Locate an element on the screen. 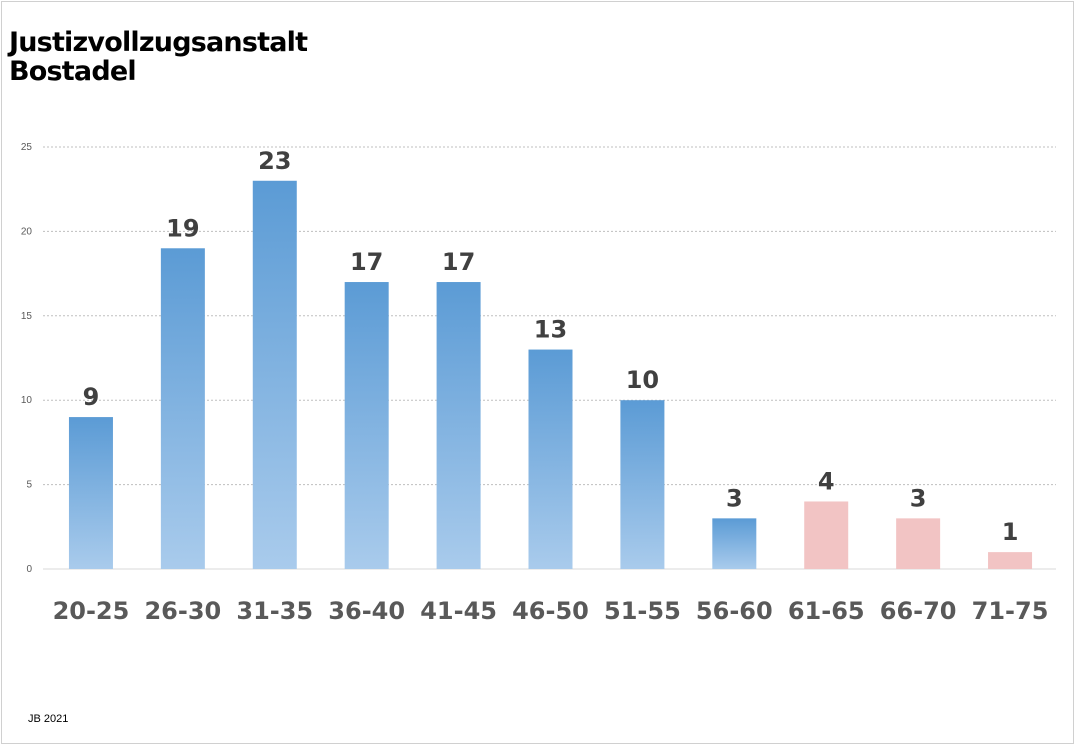 The width and height of the screenshot is (1075, 745). y-tick-label: 0 is located at coordinates (29, 569).